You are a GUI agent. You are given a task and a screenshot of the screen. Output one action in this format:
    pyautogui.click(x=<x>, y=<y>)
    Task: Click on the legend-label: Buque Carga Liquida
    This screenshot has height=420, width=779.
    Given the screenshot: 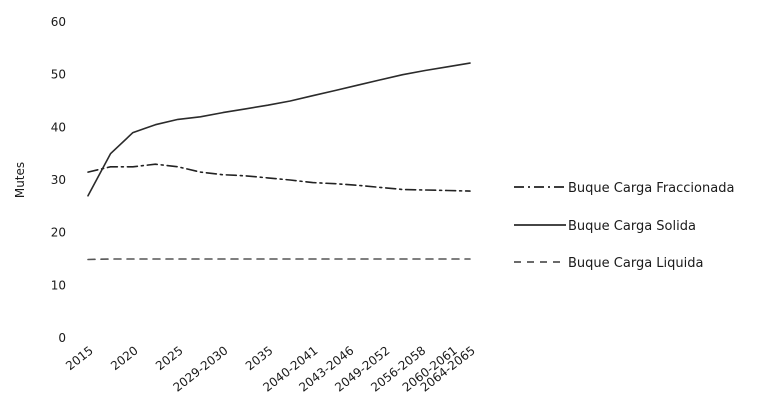 What is the action you would take?
    pyautogui.click(x=635, y=263)
    